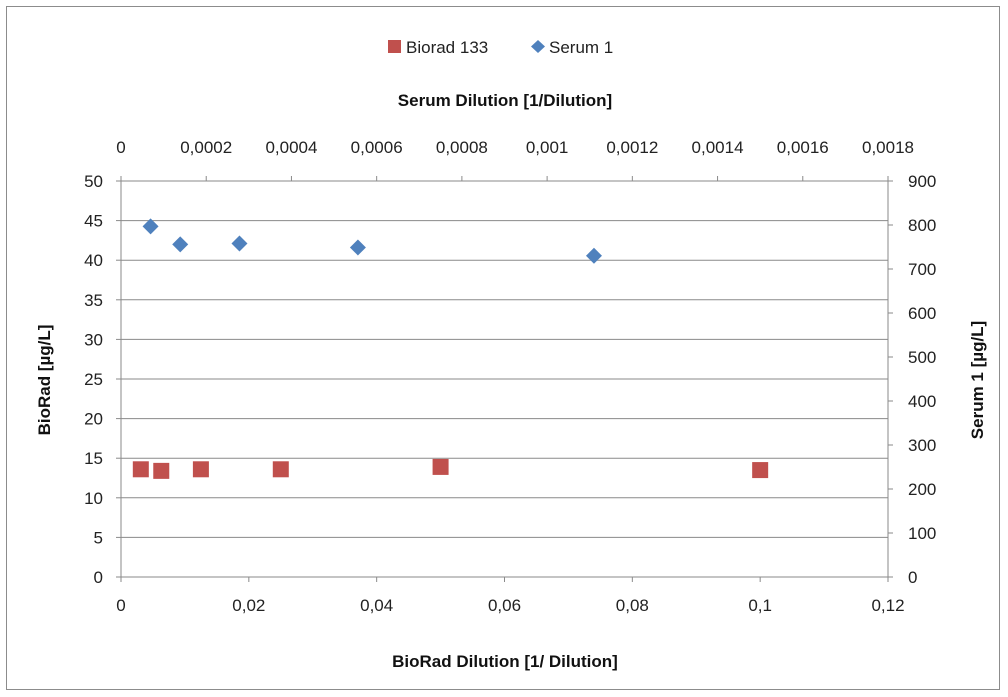 This screenshot has width=1008, height=697. What do you see at coordinates (447, 47) in the screenshot?
I see `legend-label-biorad-133: Biorad 133` at bounding box center [447, 47].